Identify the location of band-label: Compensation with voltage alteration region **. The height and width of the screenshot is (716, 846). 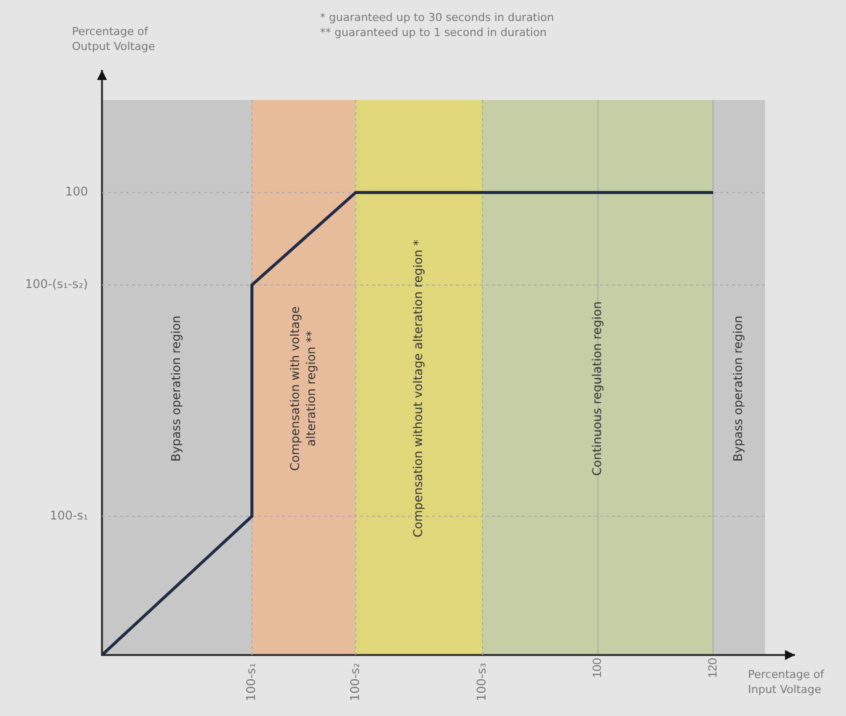
(303, 388).